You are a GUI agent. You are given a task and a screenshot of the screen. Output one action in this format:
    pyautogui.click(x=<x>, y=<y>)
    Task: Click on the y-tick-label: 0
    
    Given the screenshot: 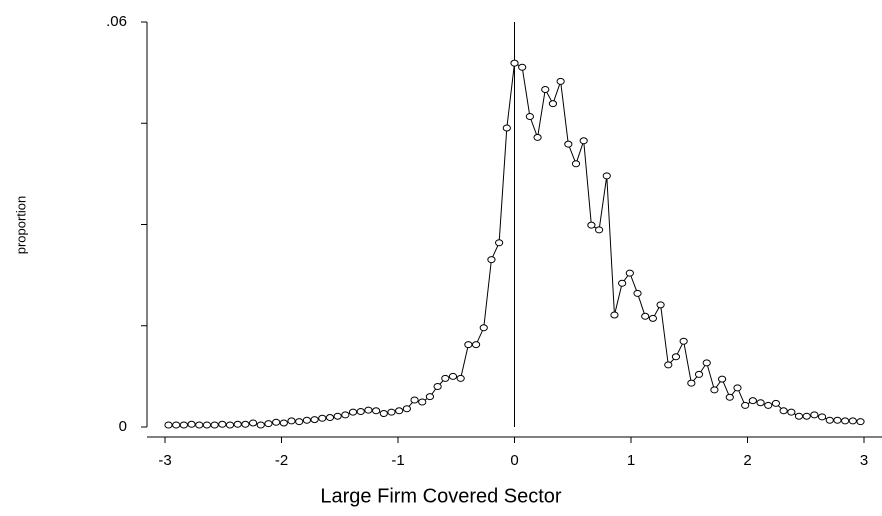 What is the action you would take?
    pyautogui.click(x=123, y=426)
    